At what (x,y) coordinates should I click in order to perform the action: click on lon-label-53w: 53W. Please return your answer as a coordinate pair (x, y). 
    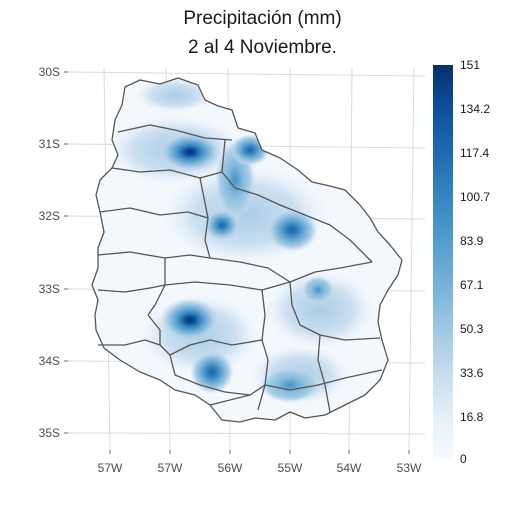
    Looking at the image, I should click on (409, 468).